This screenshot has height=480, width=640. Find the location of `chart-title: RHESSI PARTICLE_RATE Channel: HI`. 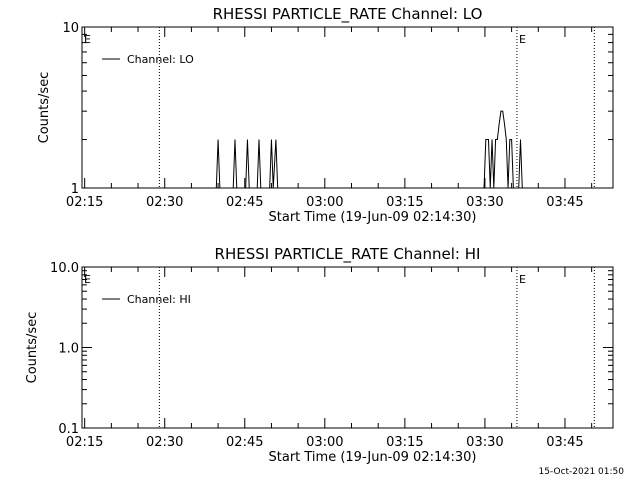

chart-title: RHESSI PARTICLE_RATE Channel: HI is located at coordinates (348, 254).